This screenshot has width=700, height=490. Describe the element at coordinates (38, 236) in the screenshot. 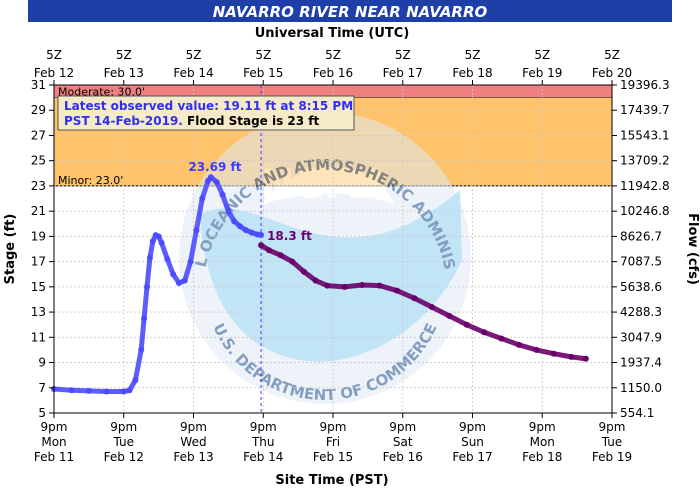

I see `y-tick-label: 19` at that location.